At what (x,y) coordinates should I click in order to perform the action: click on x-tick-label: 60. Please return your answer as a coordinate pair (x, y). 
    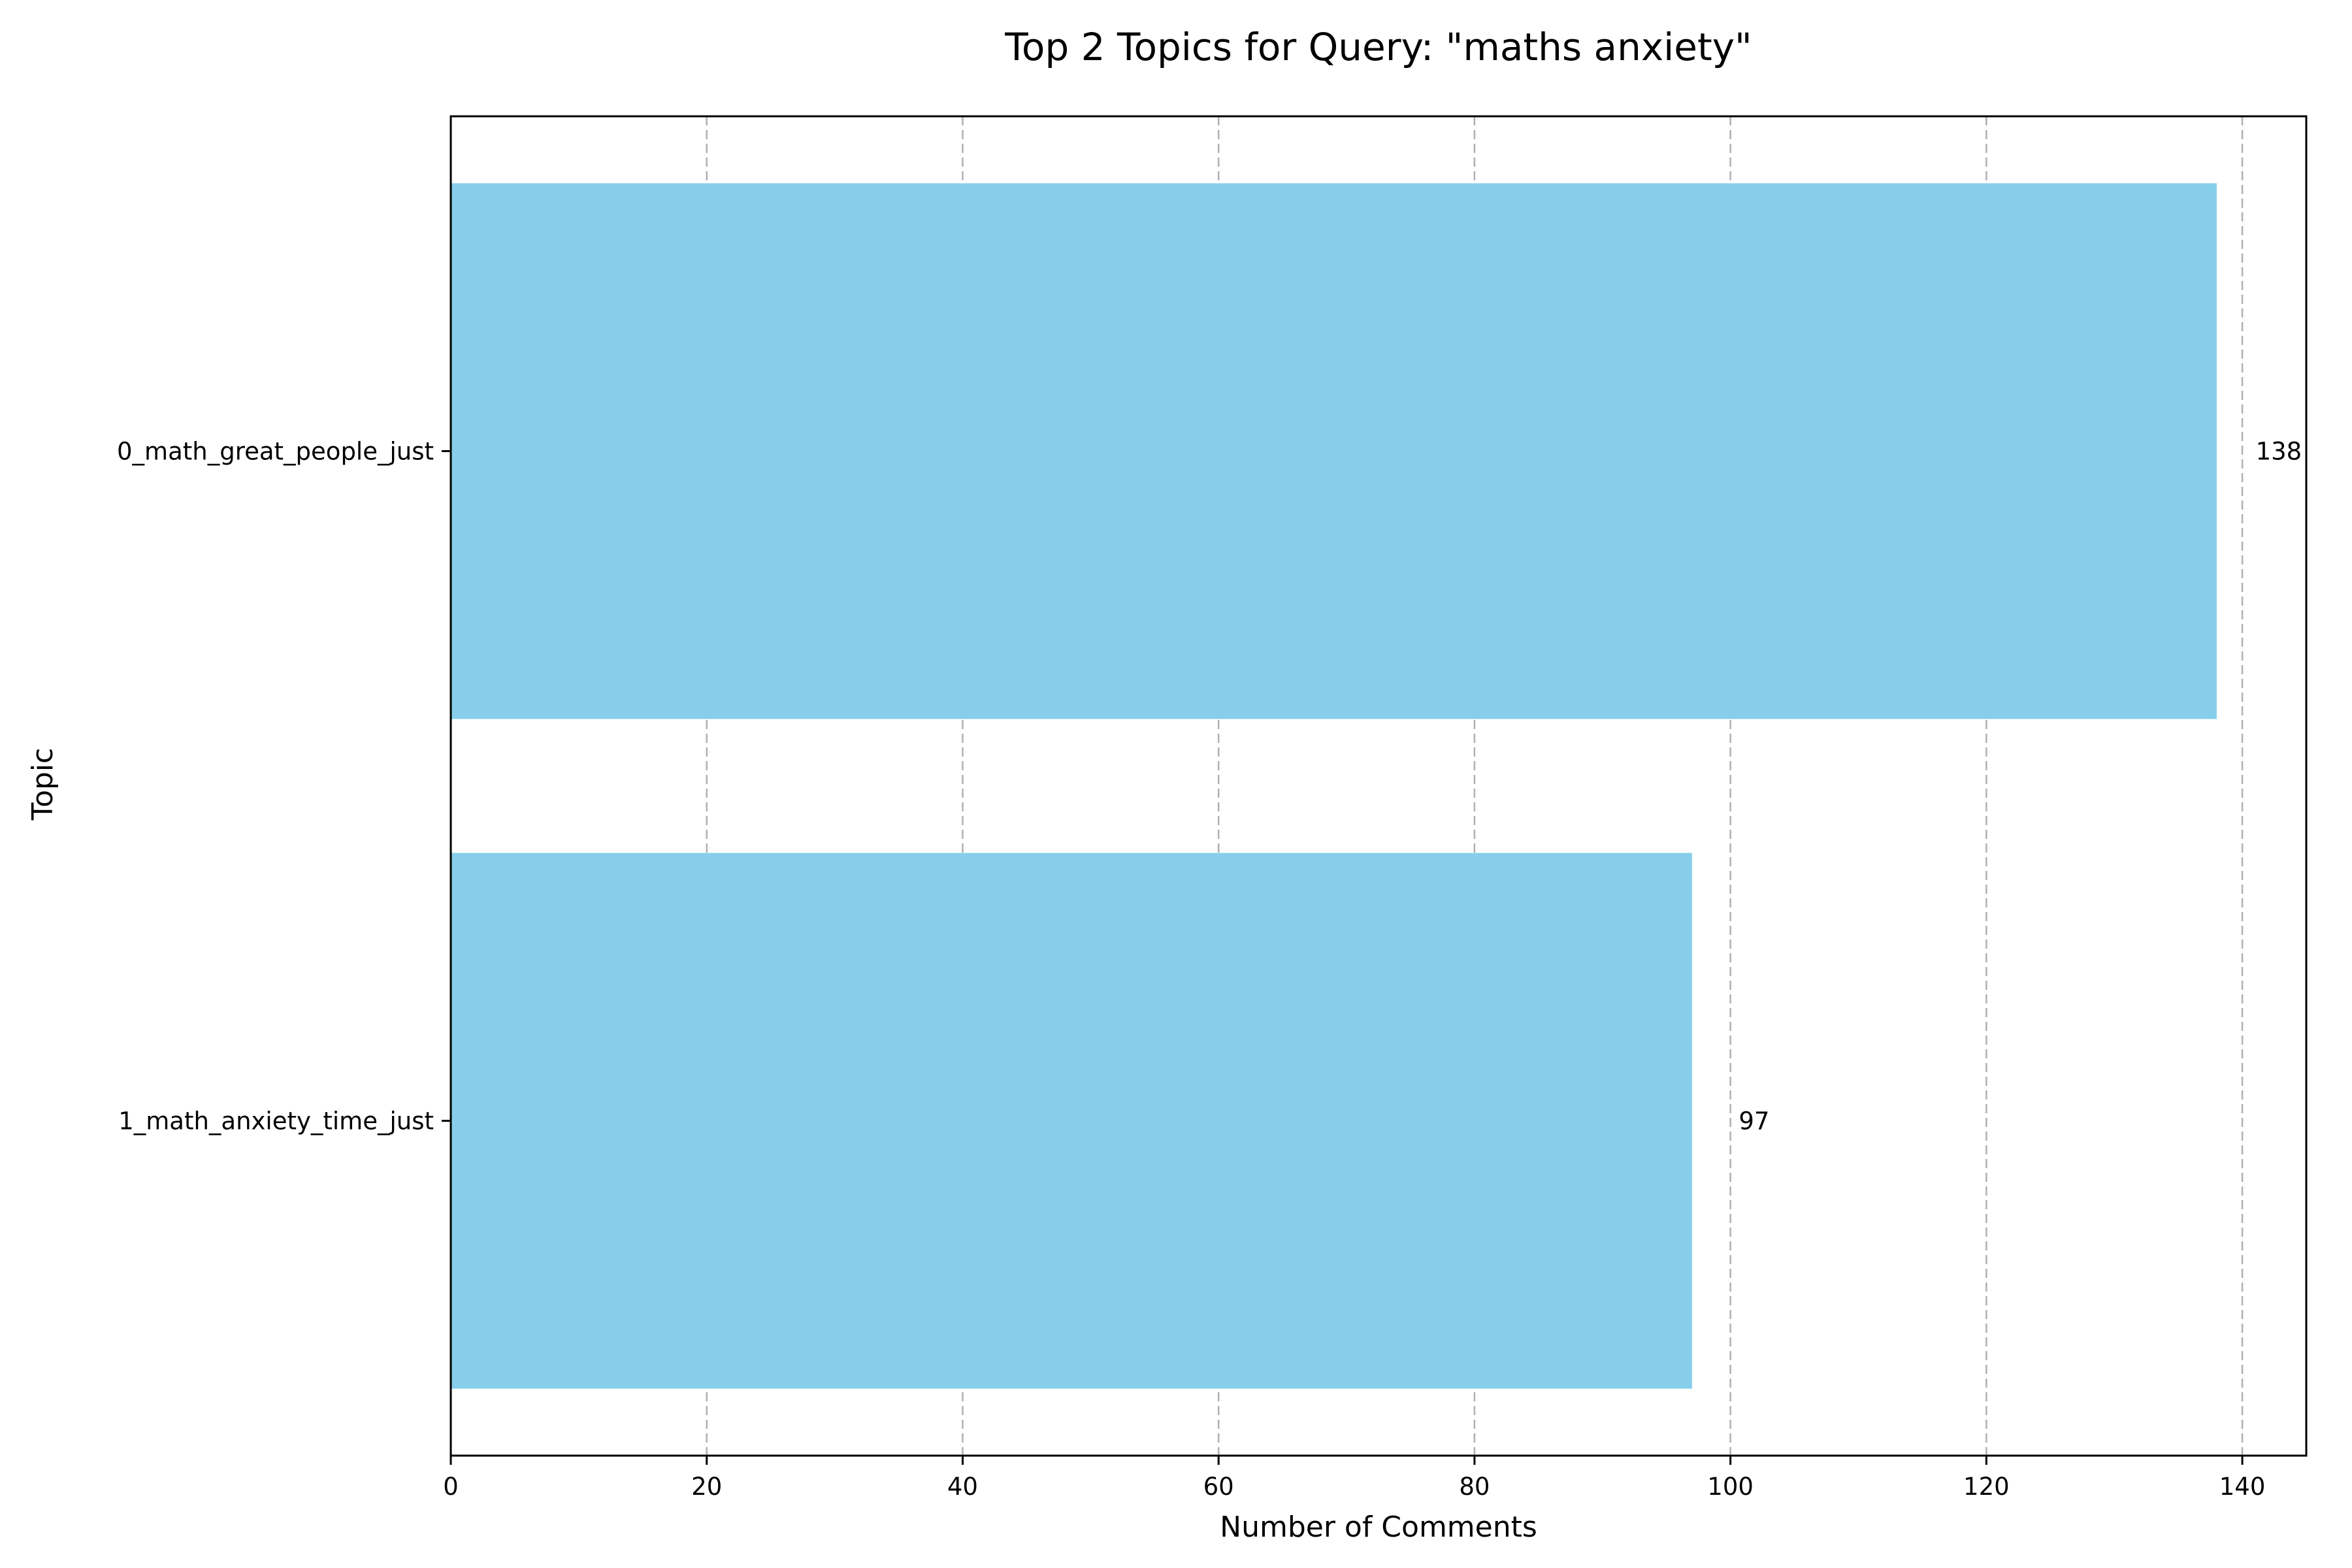
    Looking at the image, I should click on (1218, 1487).